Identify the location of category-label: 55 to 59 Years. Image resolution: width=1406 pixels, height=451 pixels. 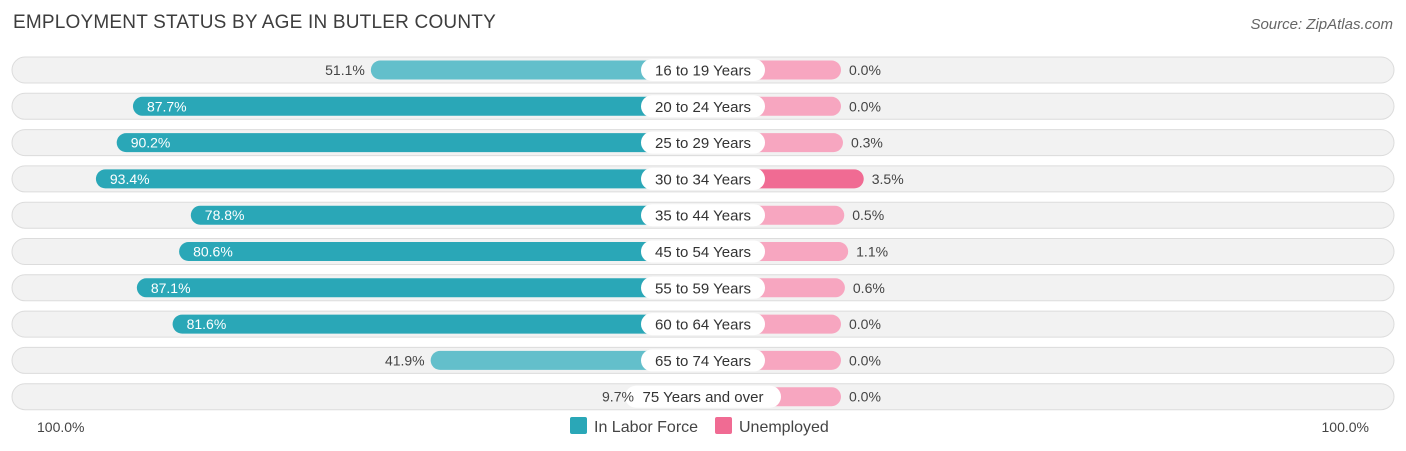
(703, 288).